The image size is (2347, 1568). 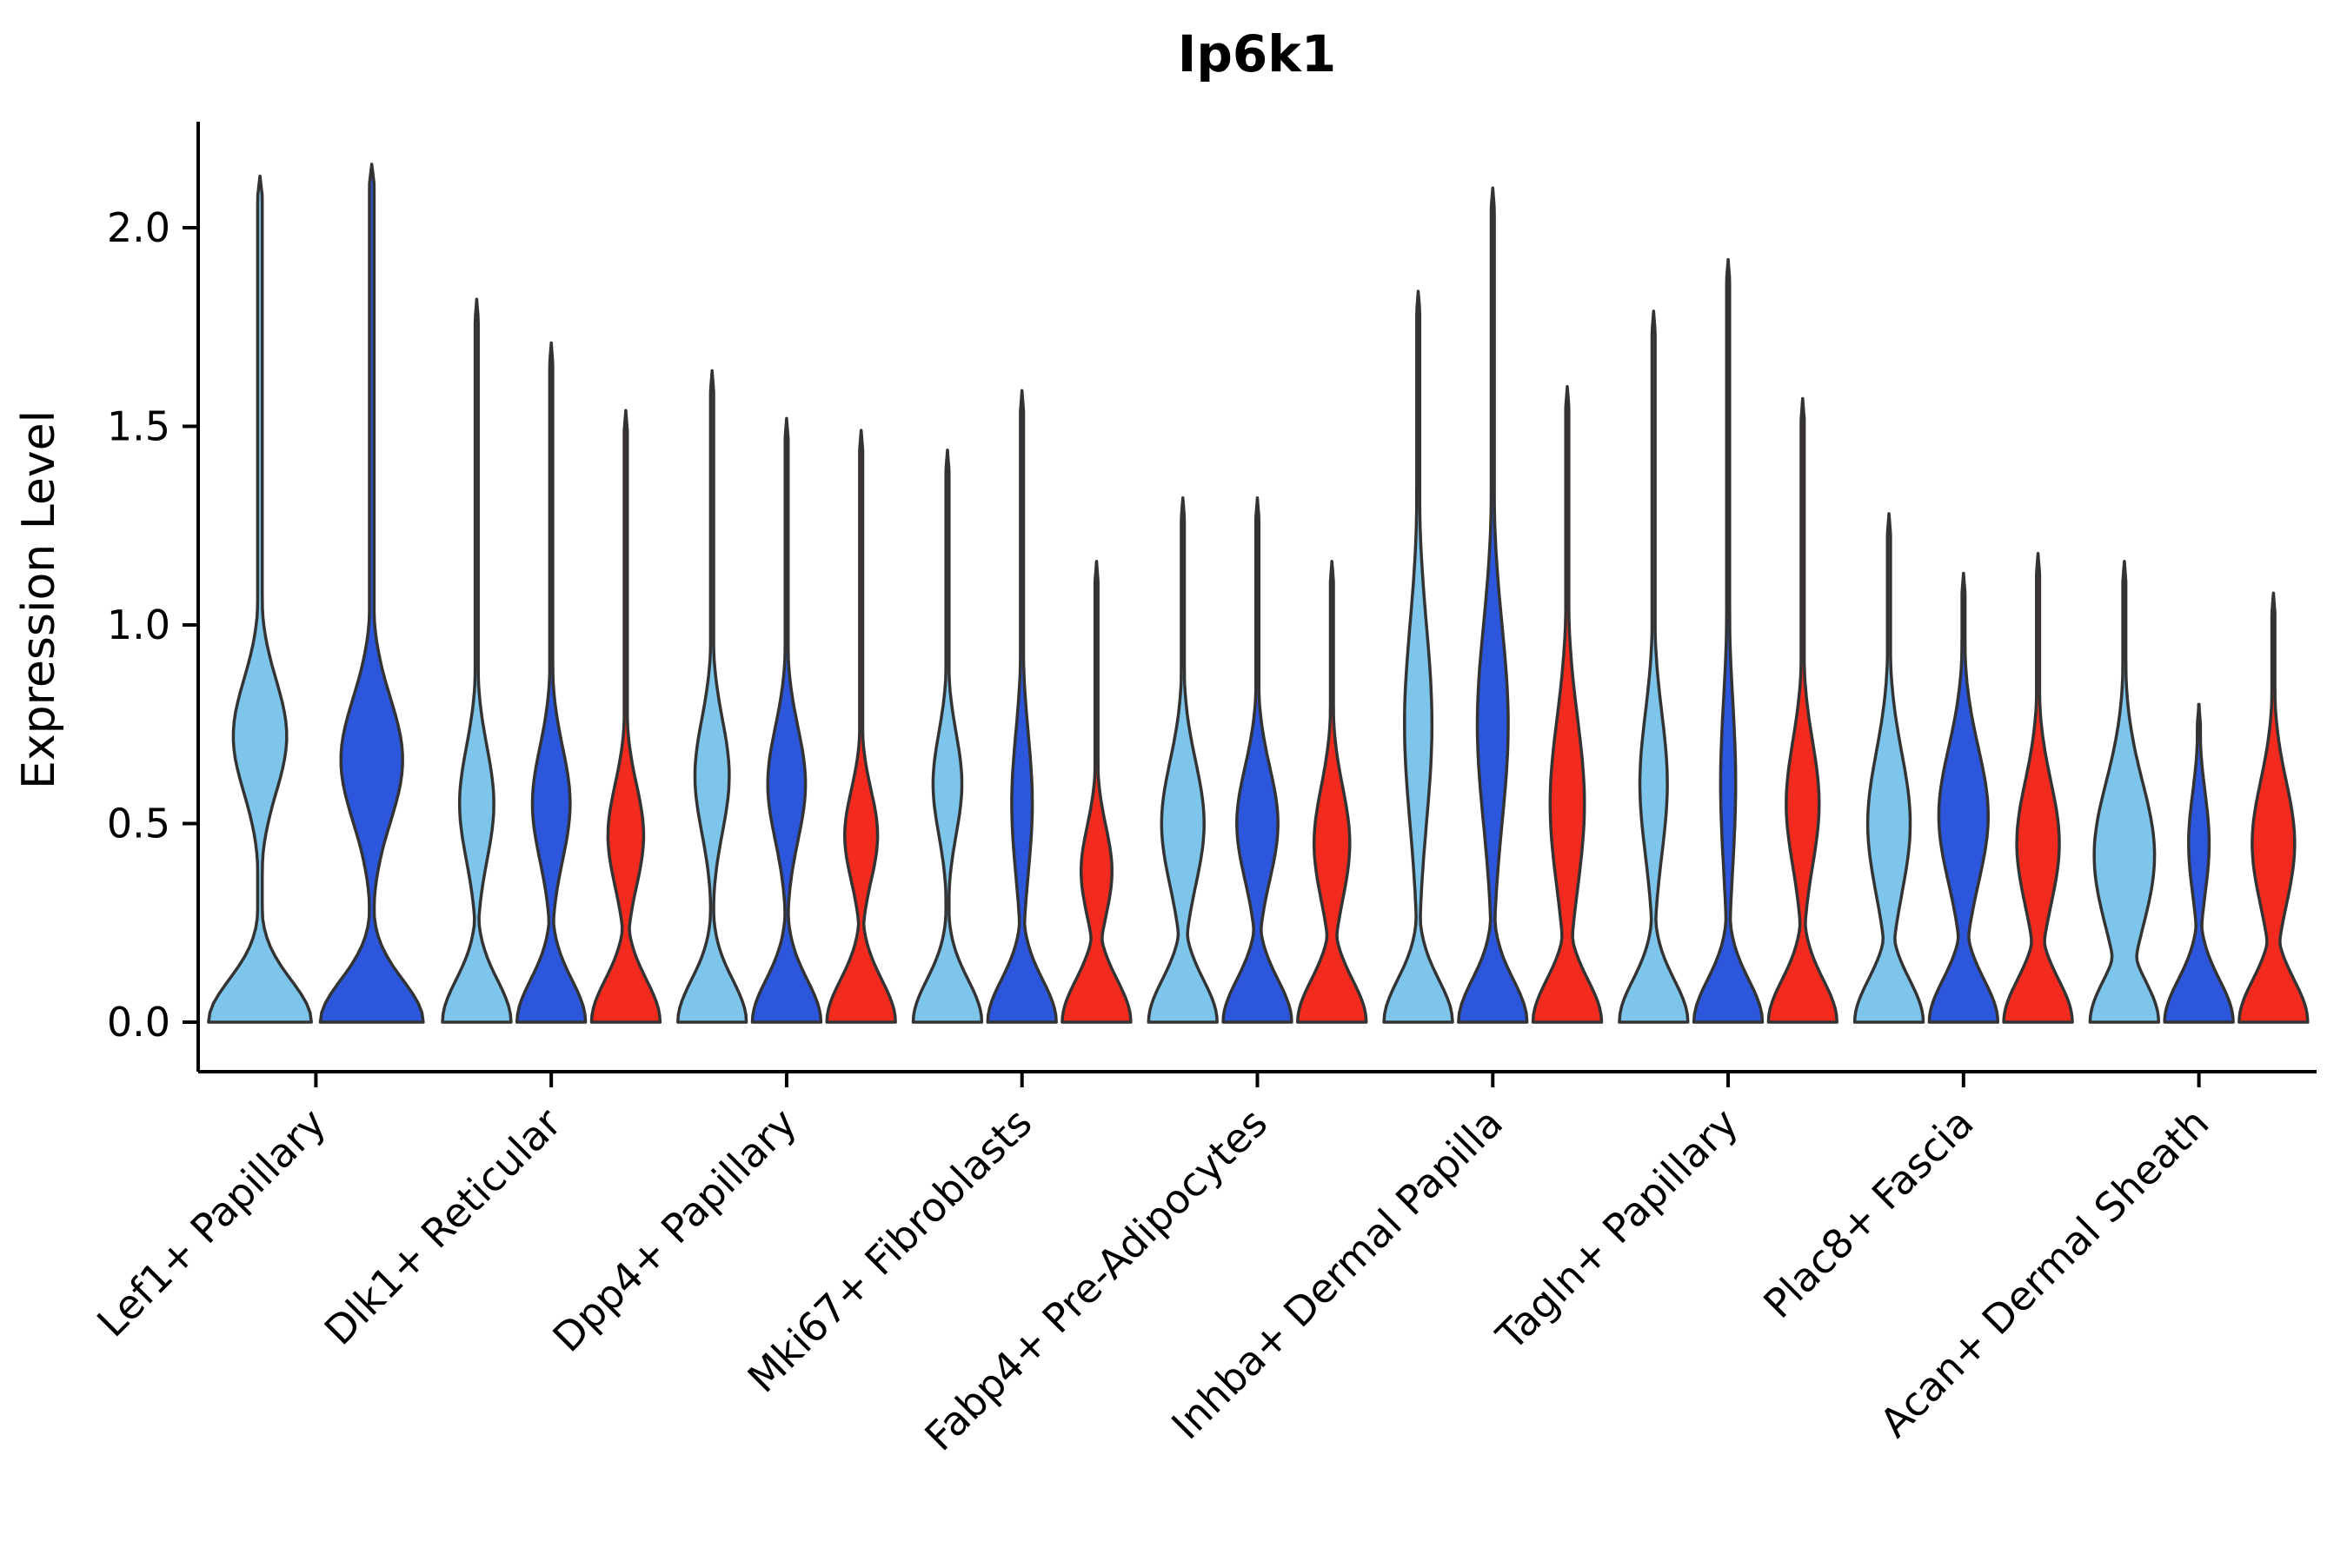 I want to click on chart-title: Ip6k1, so click(x=1257, y=53).